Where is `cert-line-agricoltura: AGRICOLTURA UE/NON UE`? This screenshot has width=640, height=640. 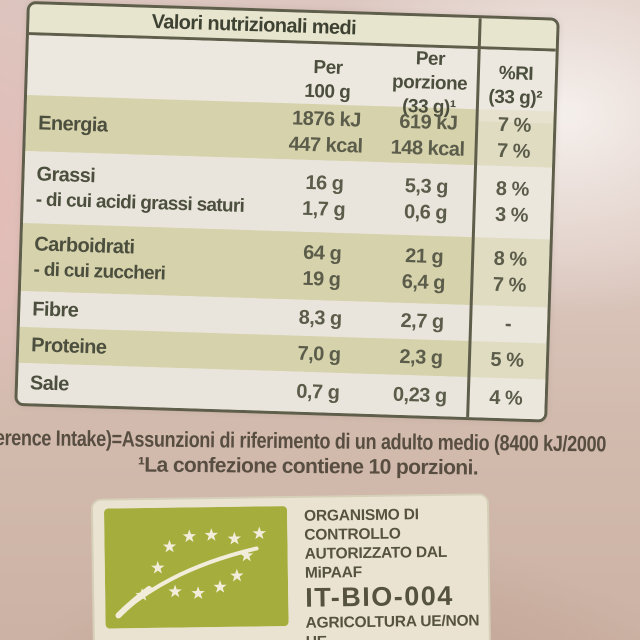
cert-line-agricoltura: AGRICOLTURA UE/NON UE is located at coordinates (392, 626).